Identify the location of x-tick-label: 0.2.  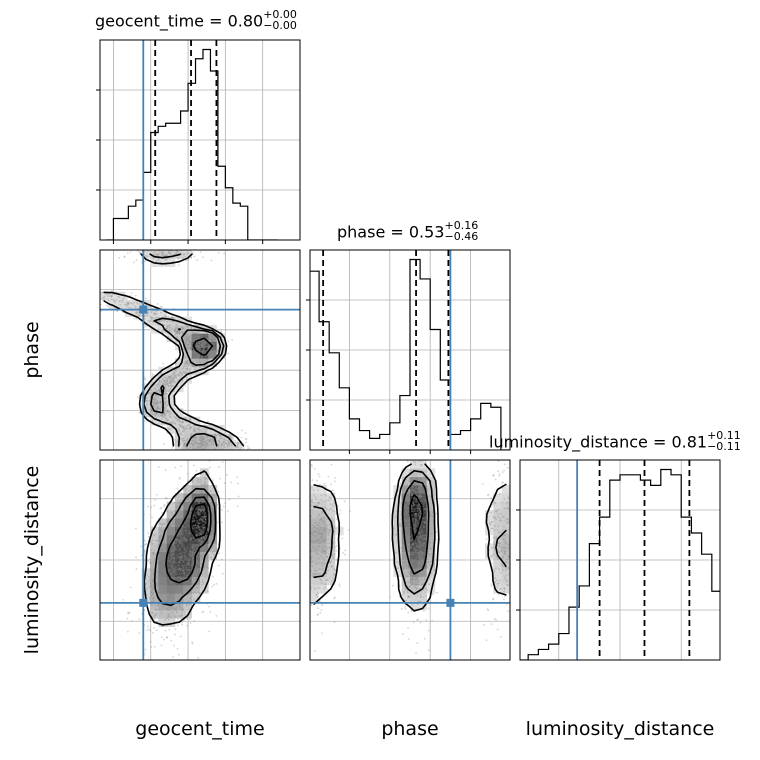
(342, 677).